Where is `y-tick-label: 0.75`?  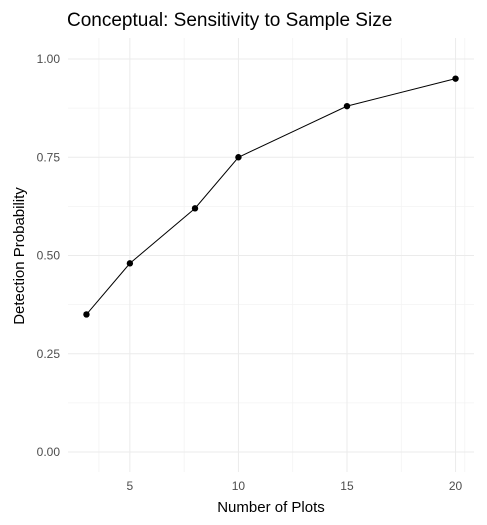
y-tick-label: 0.75 is located at coordinates (49, 157).